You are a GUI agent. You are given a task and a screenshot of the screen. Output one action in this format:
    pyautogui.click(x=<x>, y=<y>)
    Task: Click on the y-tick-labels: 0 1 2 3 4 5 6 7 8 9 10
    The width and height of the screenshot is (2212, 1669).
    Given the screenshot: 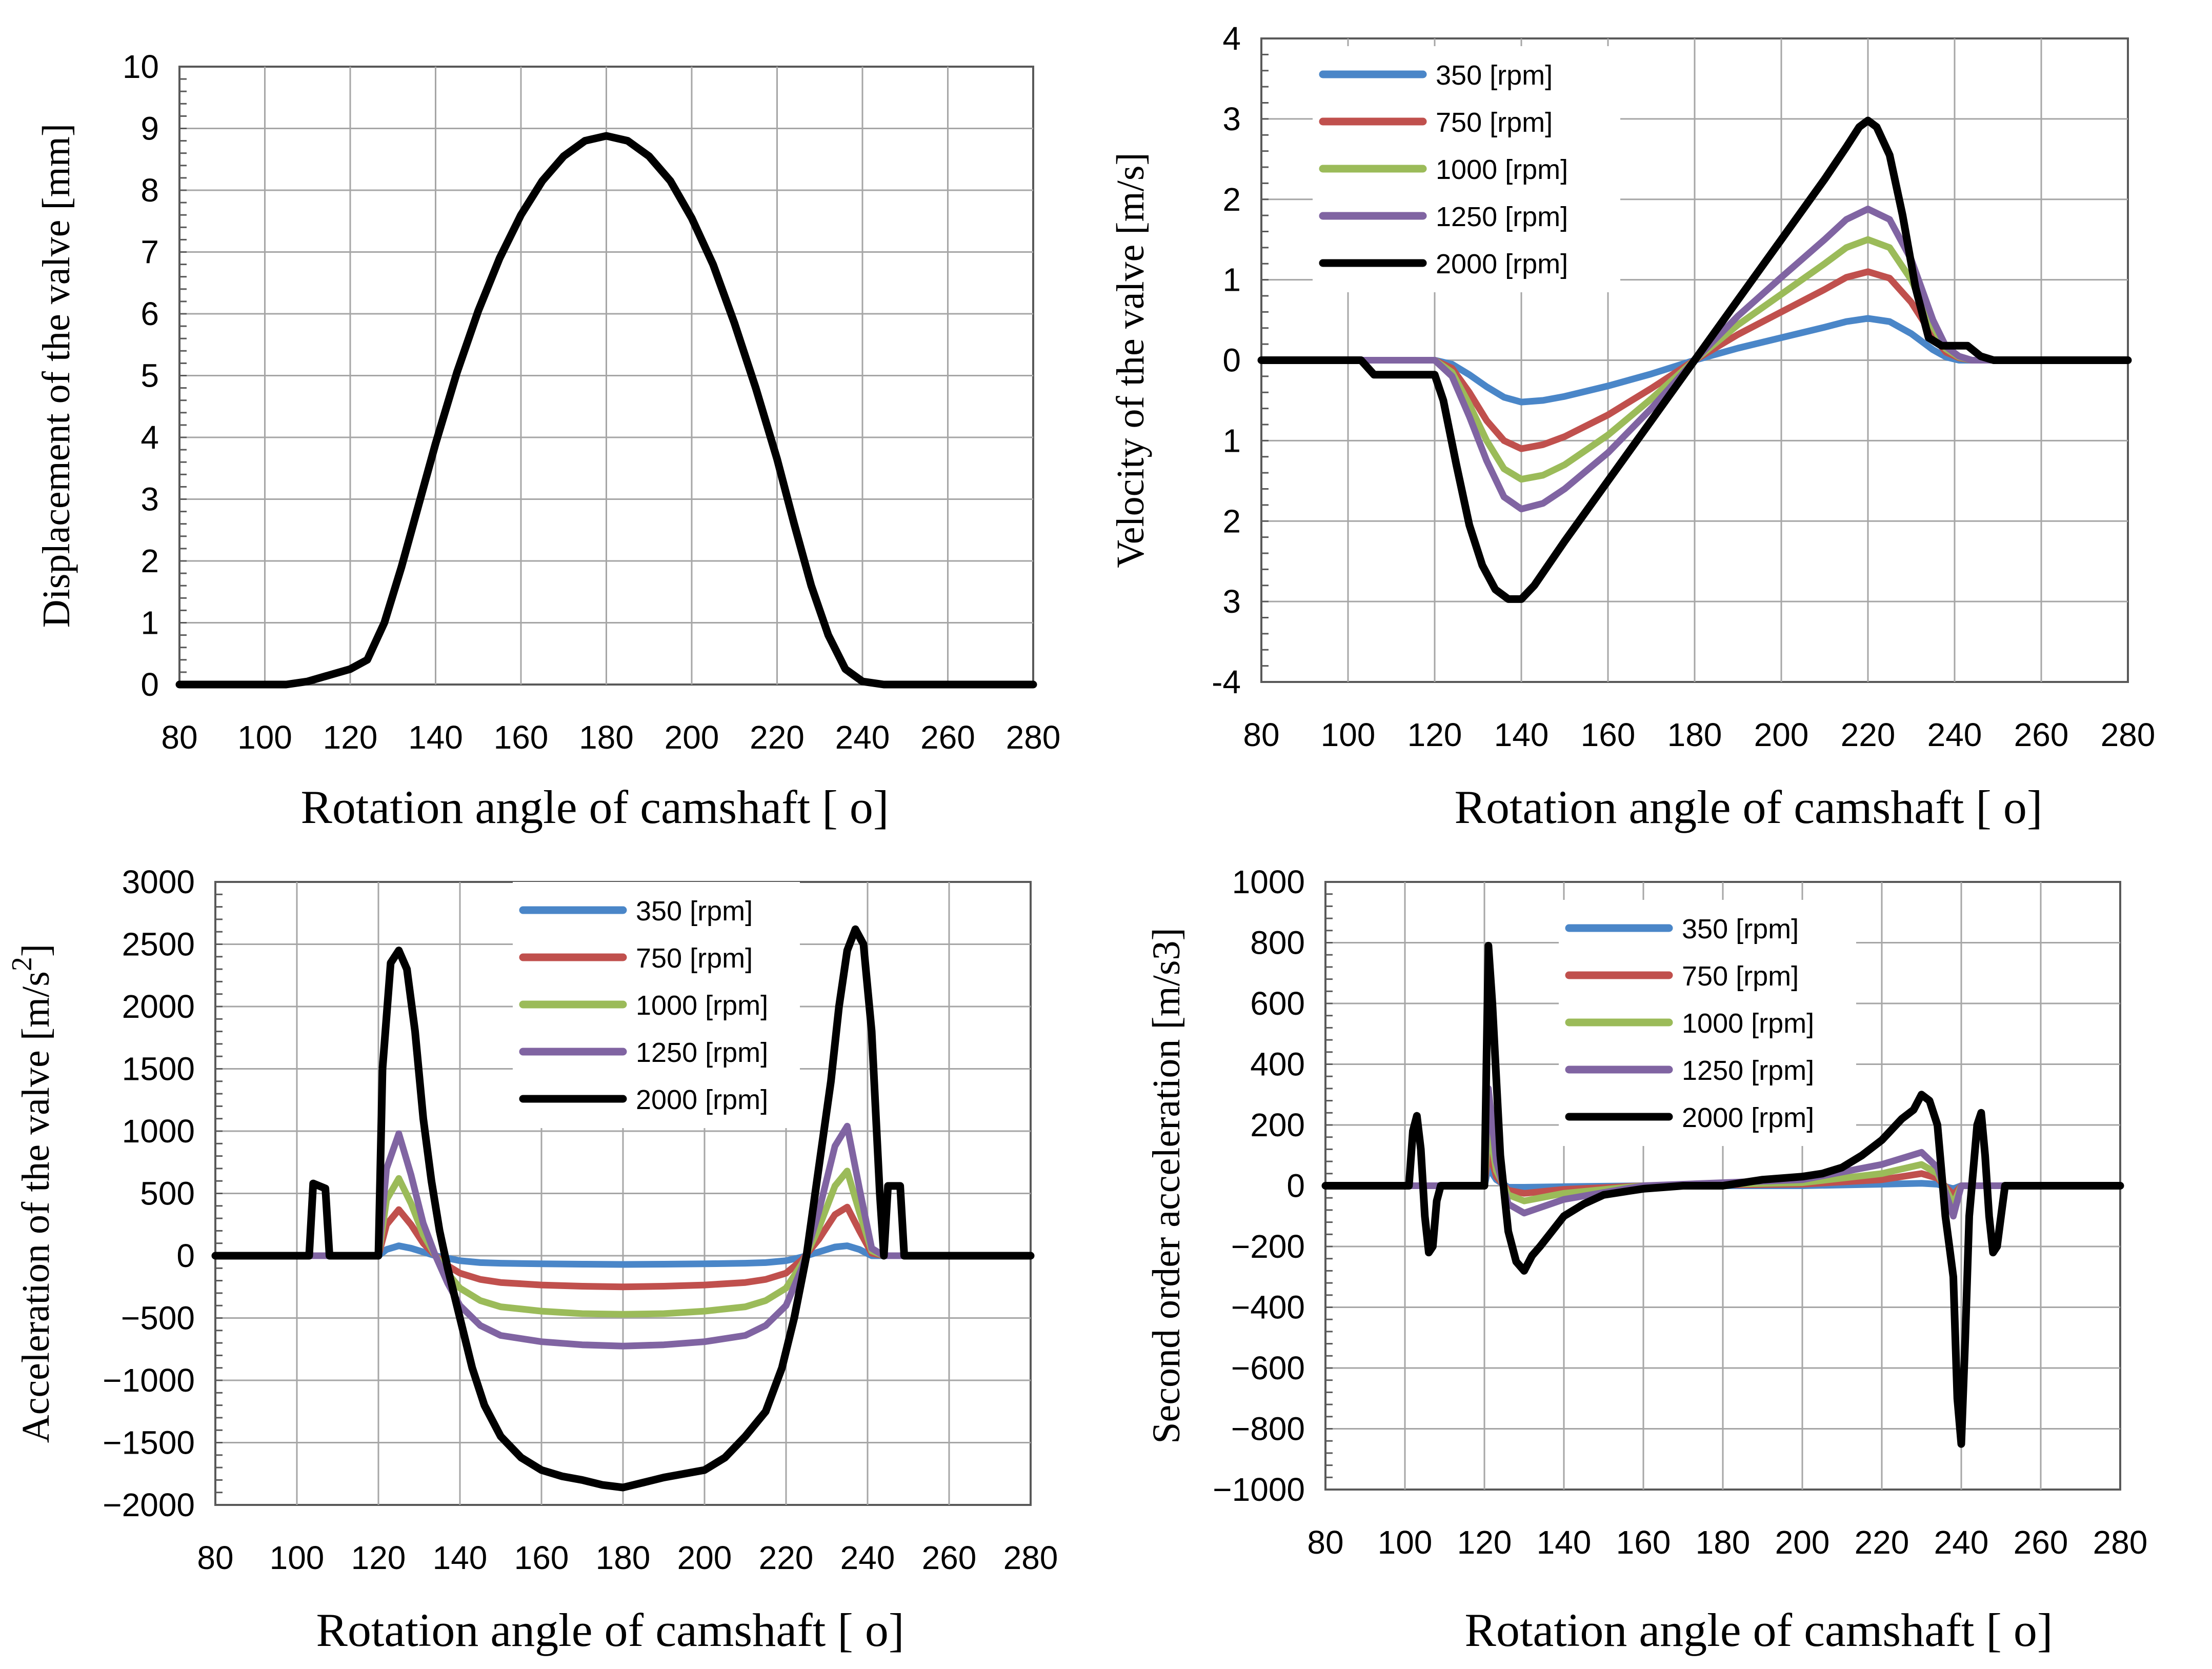 What is the action you would take?
    pyautogui.click(x=141, y=375)
    